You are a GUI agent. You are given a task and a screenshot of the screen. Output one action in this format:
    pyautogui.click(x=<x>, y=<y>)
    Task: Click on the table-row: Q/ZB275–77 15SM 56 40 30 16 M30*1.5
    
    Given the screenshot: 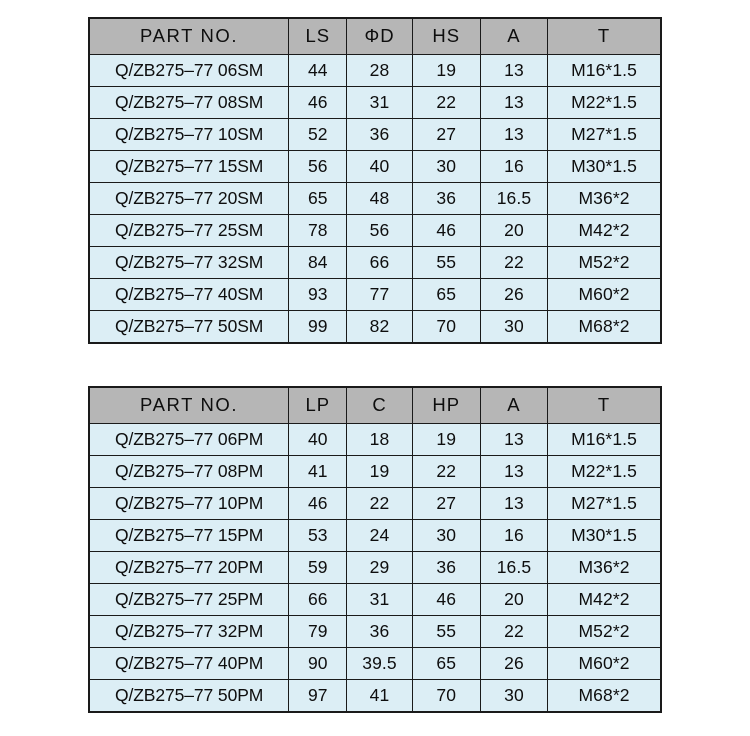 What is the action you would take?
    pyautogui.click(x=375, y=166)
    